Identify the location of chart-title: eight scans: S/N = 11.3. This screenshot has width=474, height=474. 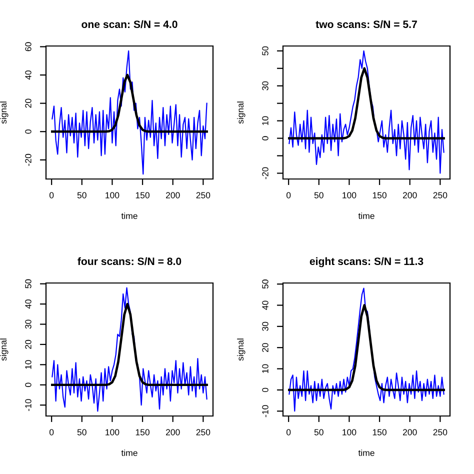
(367, 262).